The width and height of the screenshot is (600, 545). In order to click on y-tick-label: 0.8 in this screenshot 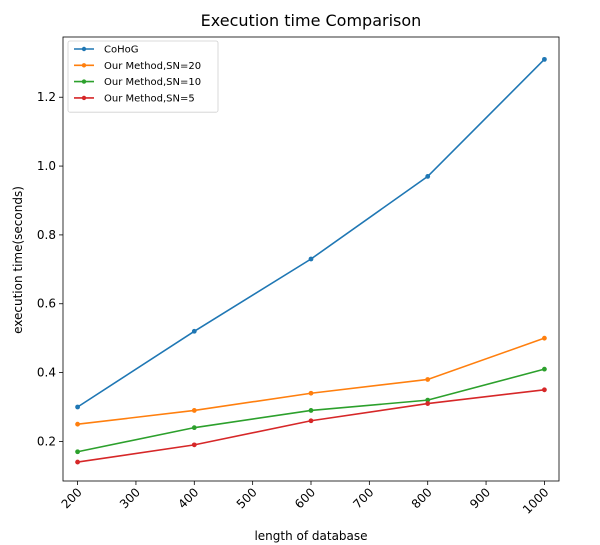, I will do `click(46, 235)`.